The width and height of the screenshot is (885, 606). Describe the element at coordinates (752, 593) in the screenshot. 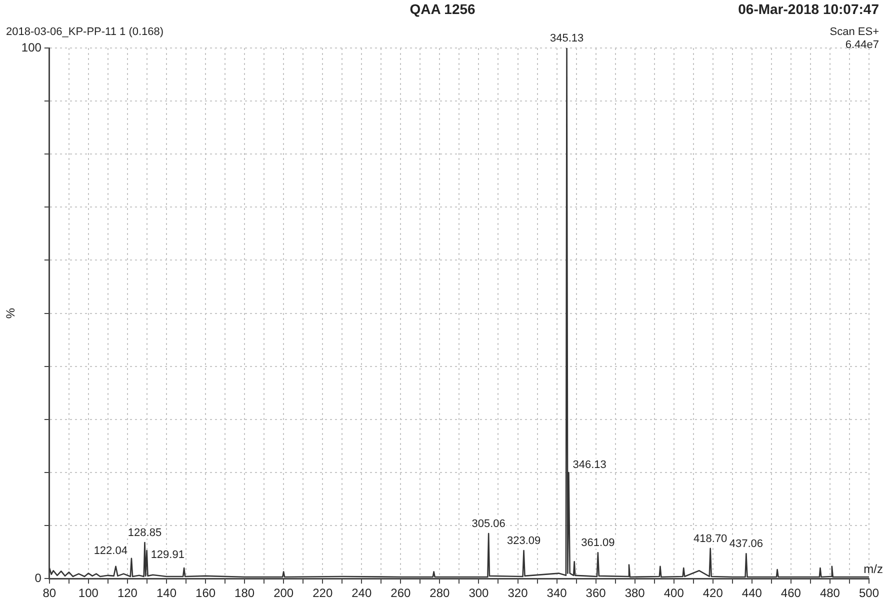

I see `x-tick-label: 440` at that location.